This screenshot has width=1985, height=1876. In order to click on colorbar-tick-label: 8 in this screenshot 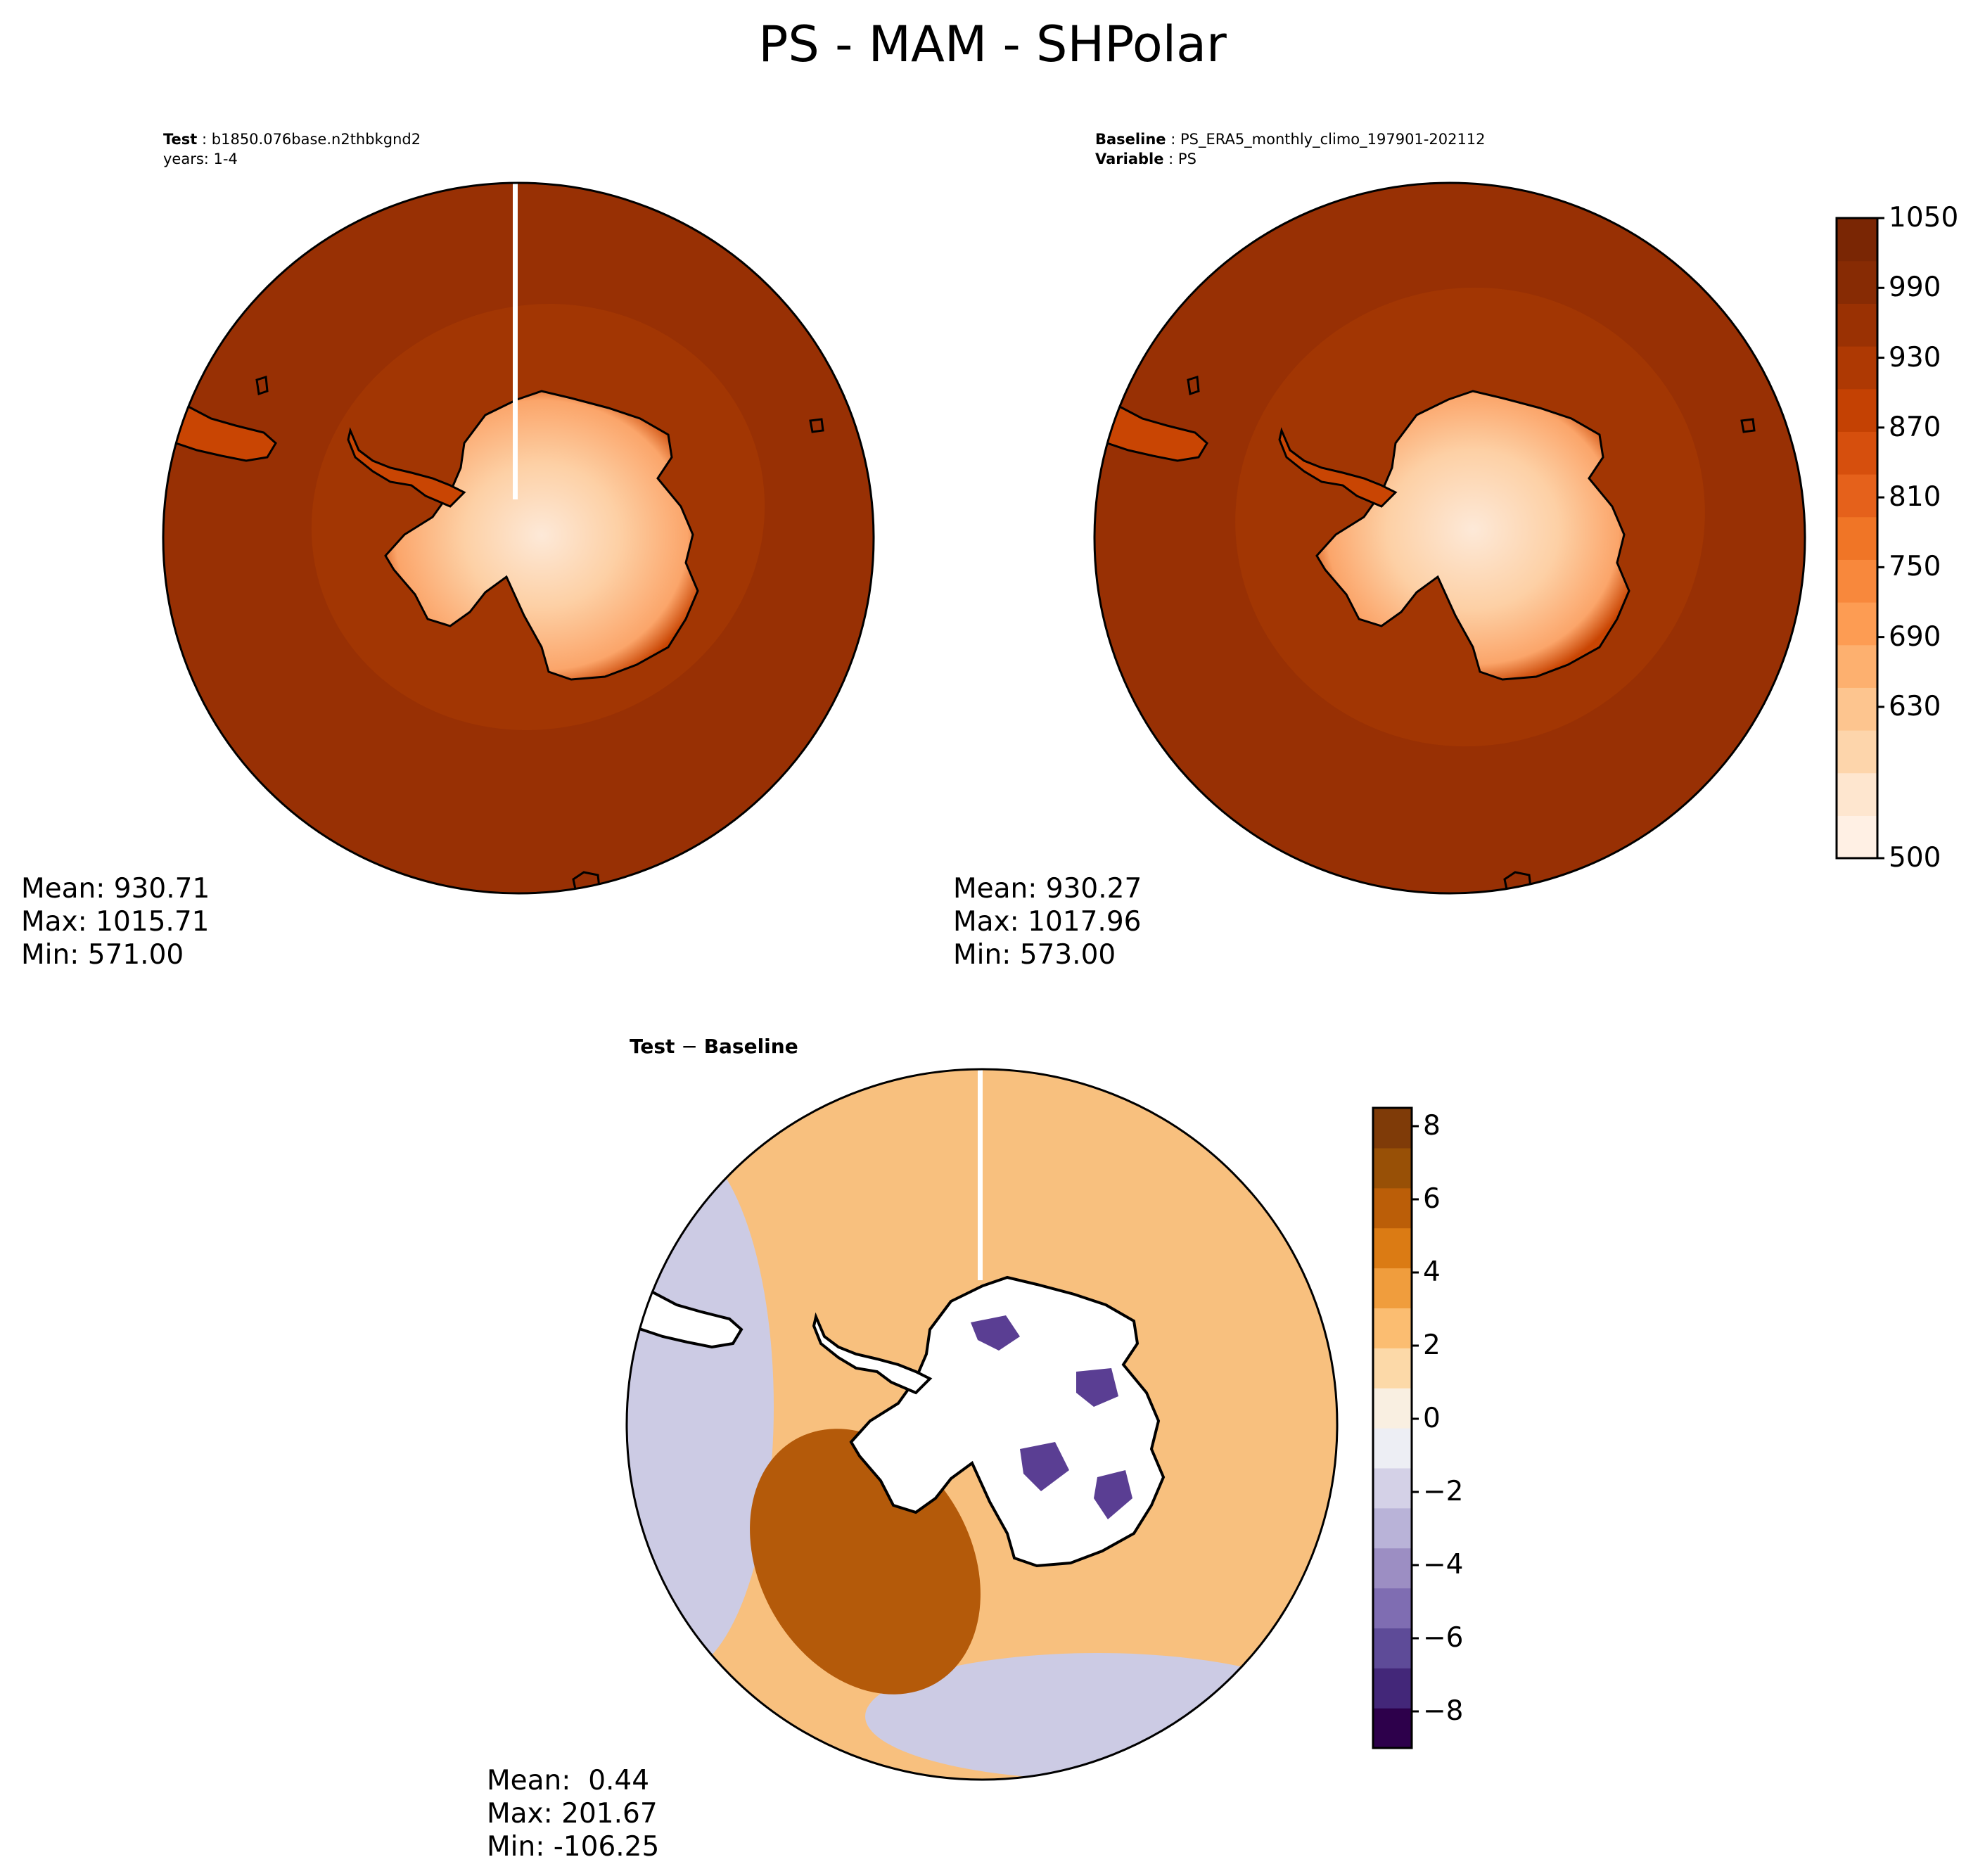, I will do `click(1432, 1126)`.